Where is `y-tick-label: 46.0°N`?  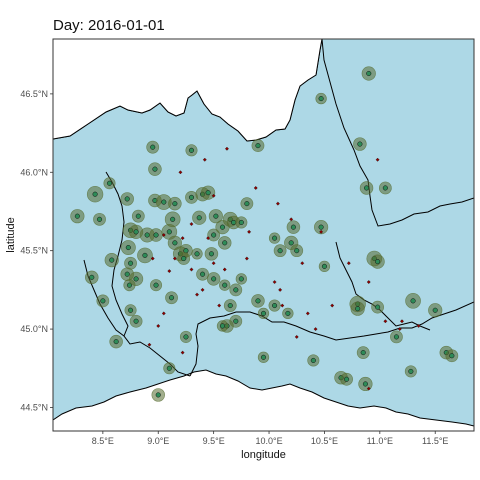
y-tick-label: 46.0°N is located at coordinates (34, 172).